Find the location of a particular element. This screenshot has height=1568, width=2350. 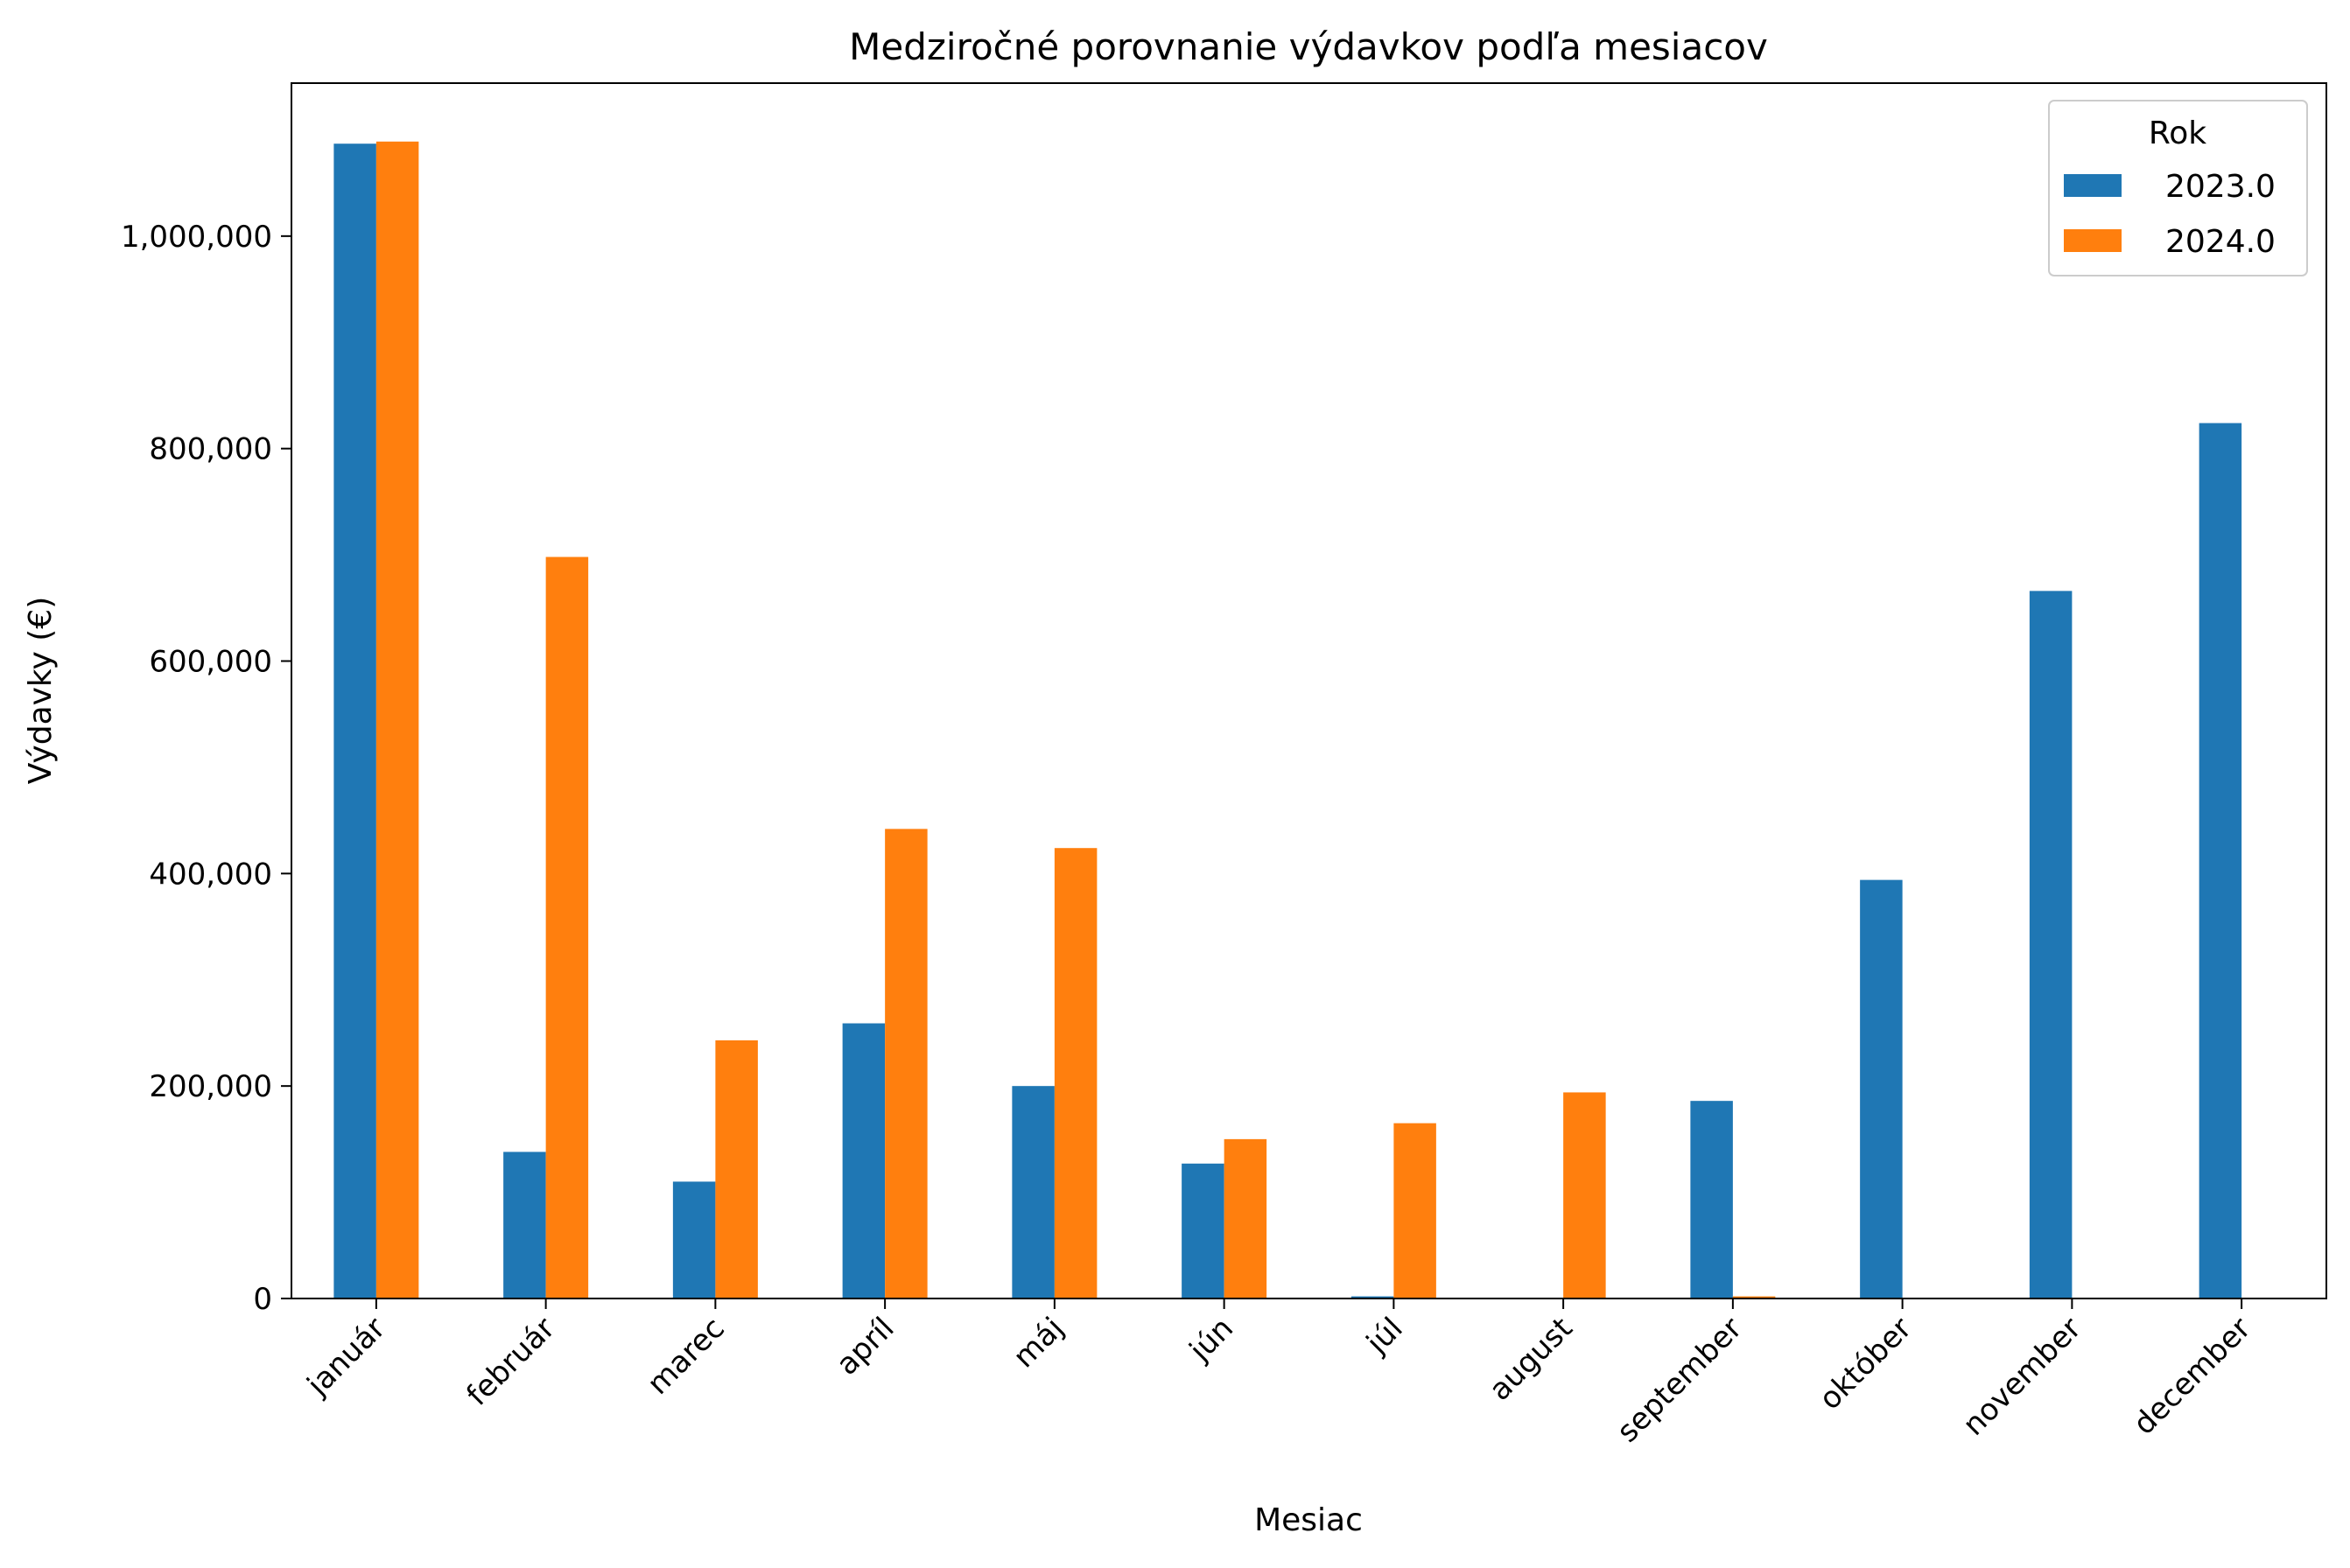

x-tick-label: február is located at coordinates (510, 1362).